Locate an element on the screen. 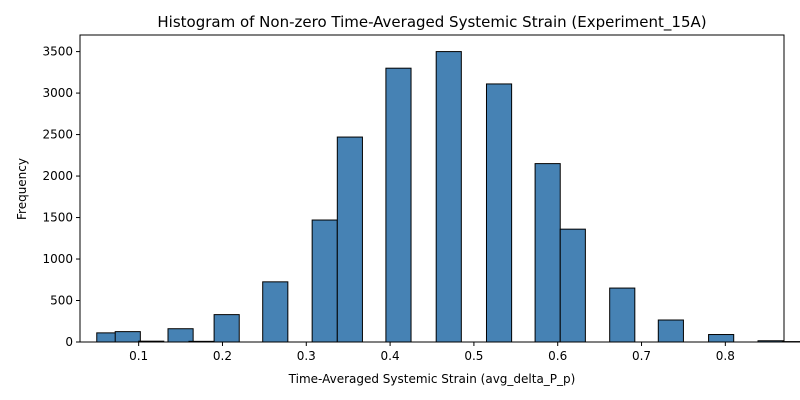 This screenshot has height=400, width=800. x-tick-label-2: 0.3 is located at coordinates (306, 356).